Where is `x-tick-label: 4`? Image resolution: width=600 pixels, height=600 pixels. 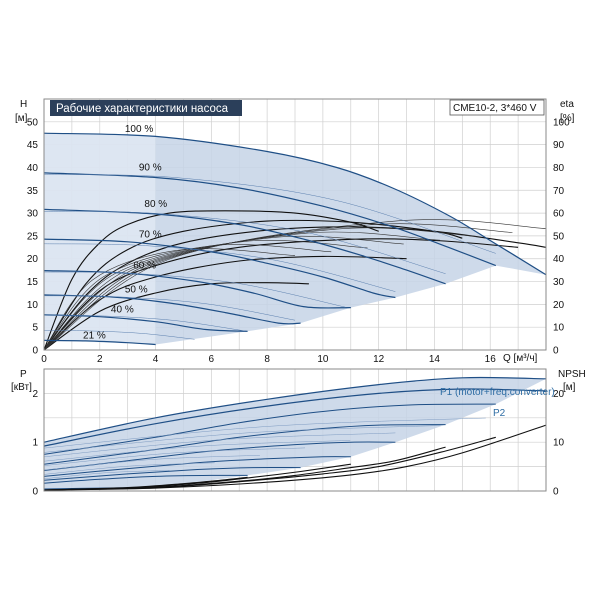
x-tick-label: 4 is located at coordinates (156, 359).